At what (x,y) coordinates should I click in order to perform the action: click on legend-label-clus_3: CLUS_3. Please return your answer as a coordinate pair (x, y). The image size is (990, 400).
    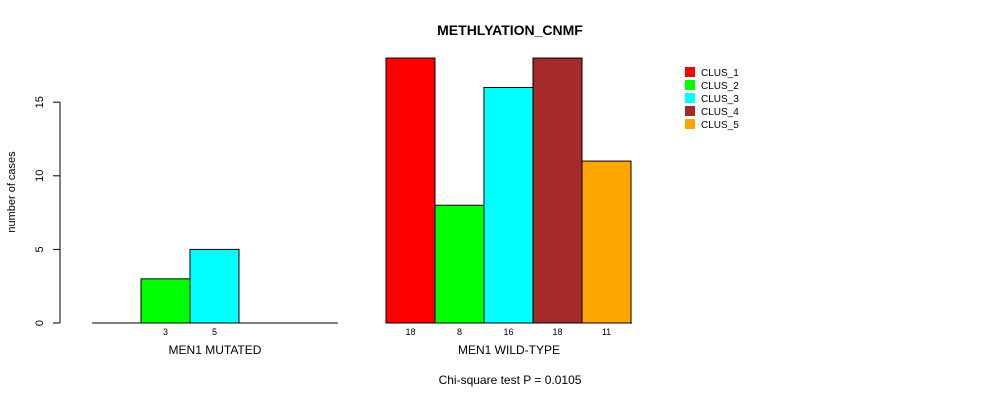
    Looking at the image, I should click on (720, 99).